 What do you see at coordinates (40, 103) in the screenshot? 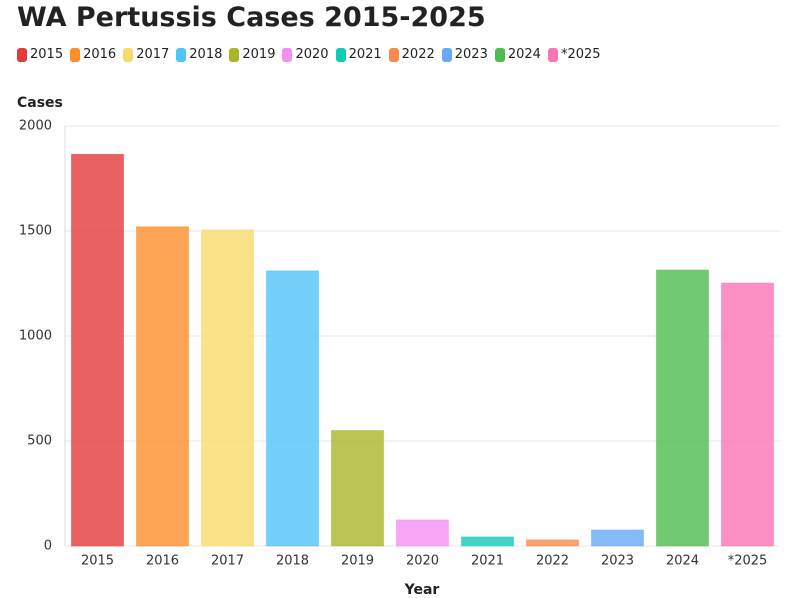
I see `y-axis-label: Cases` at bounding box center [40, 103].